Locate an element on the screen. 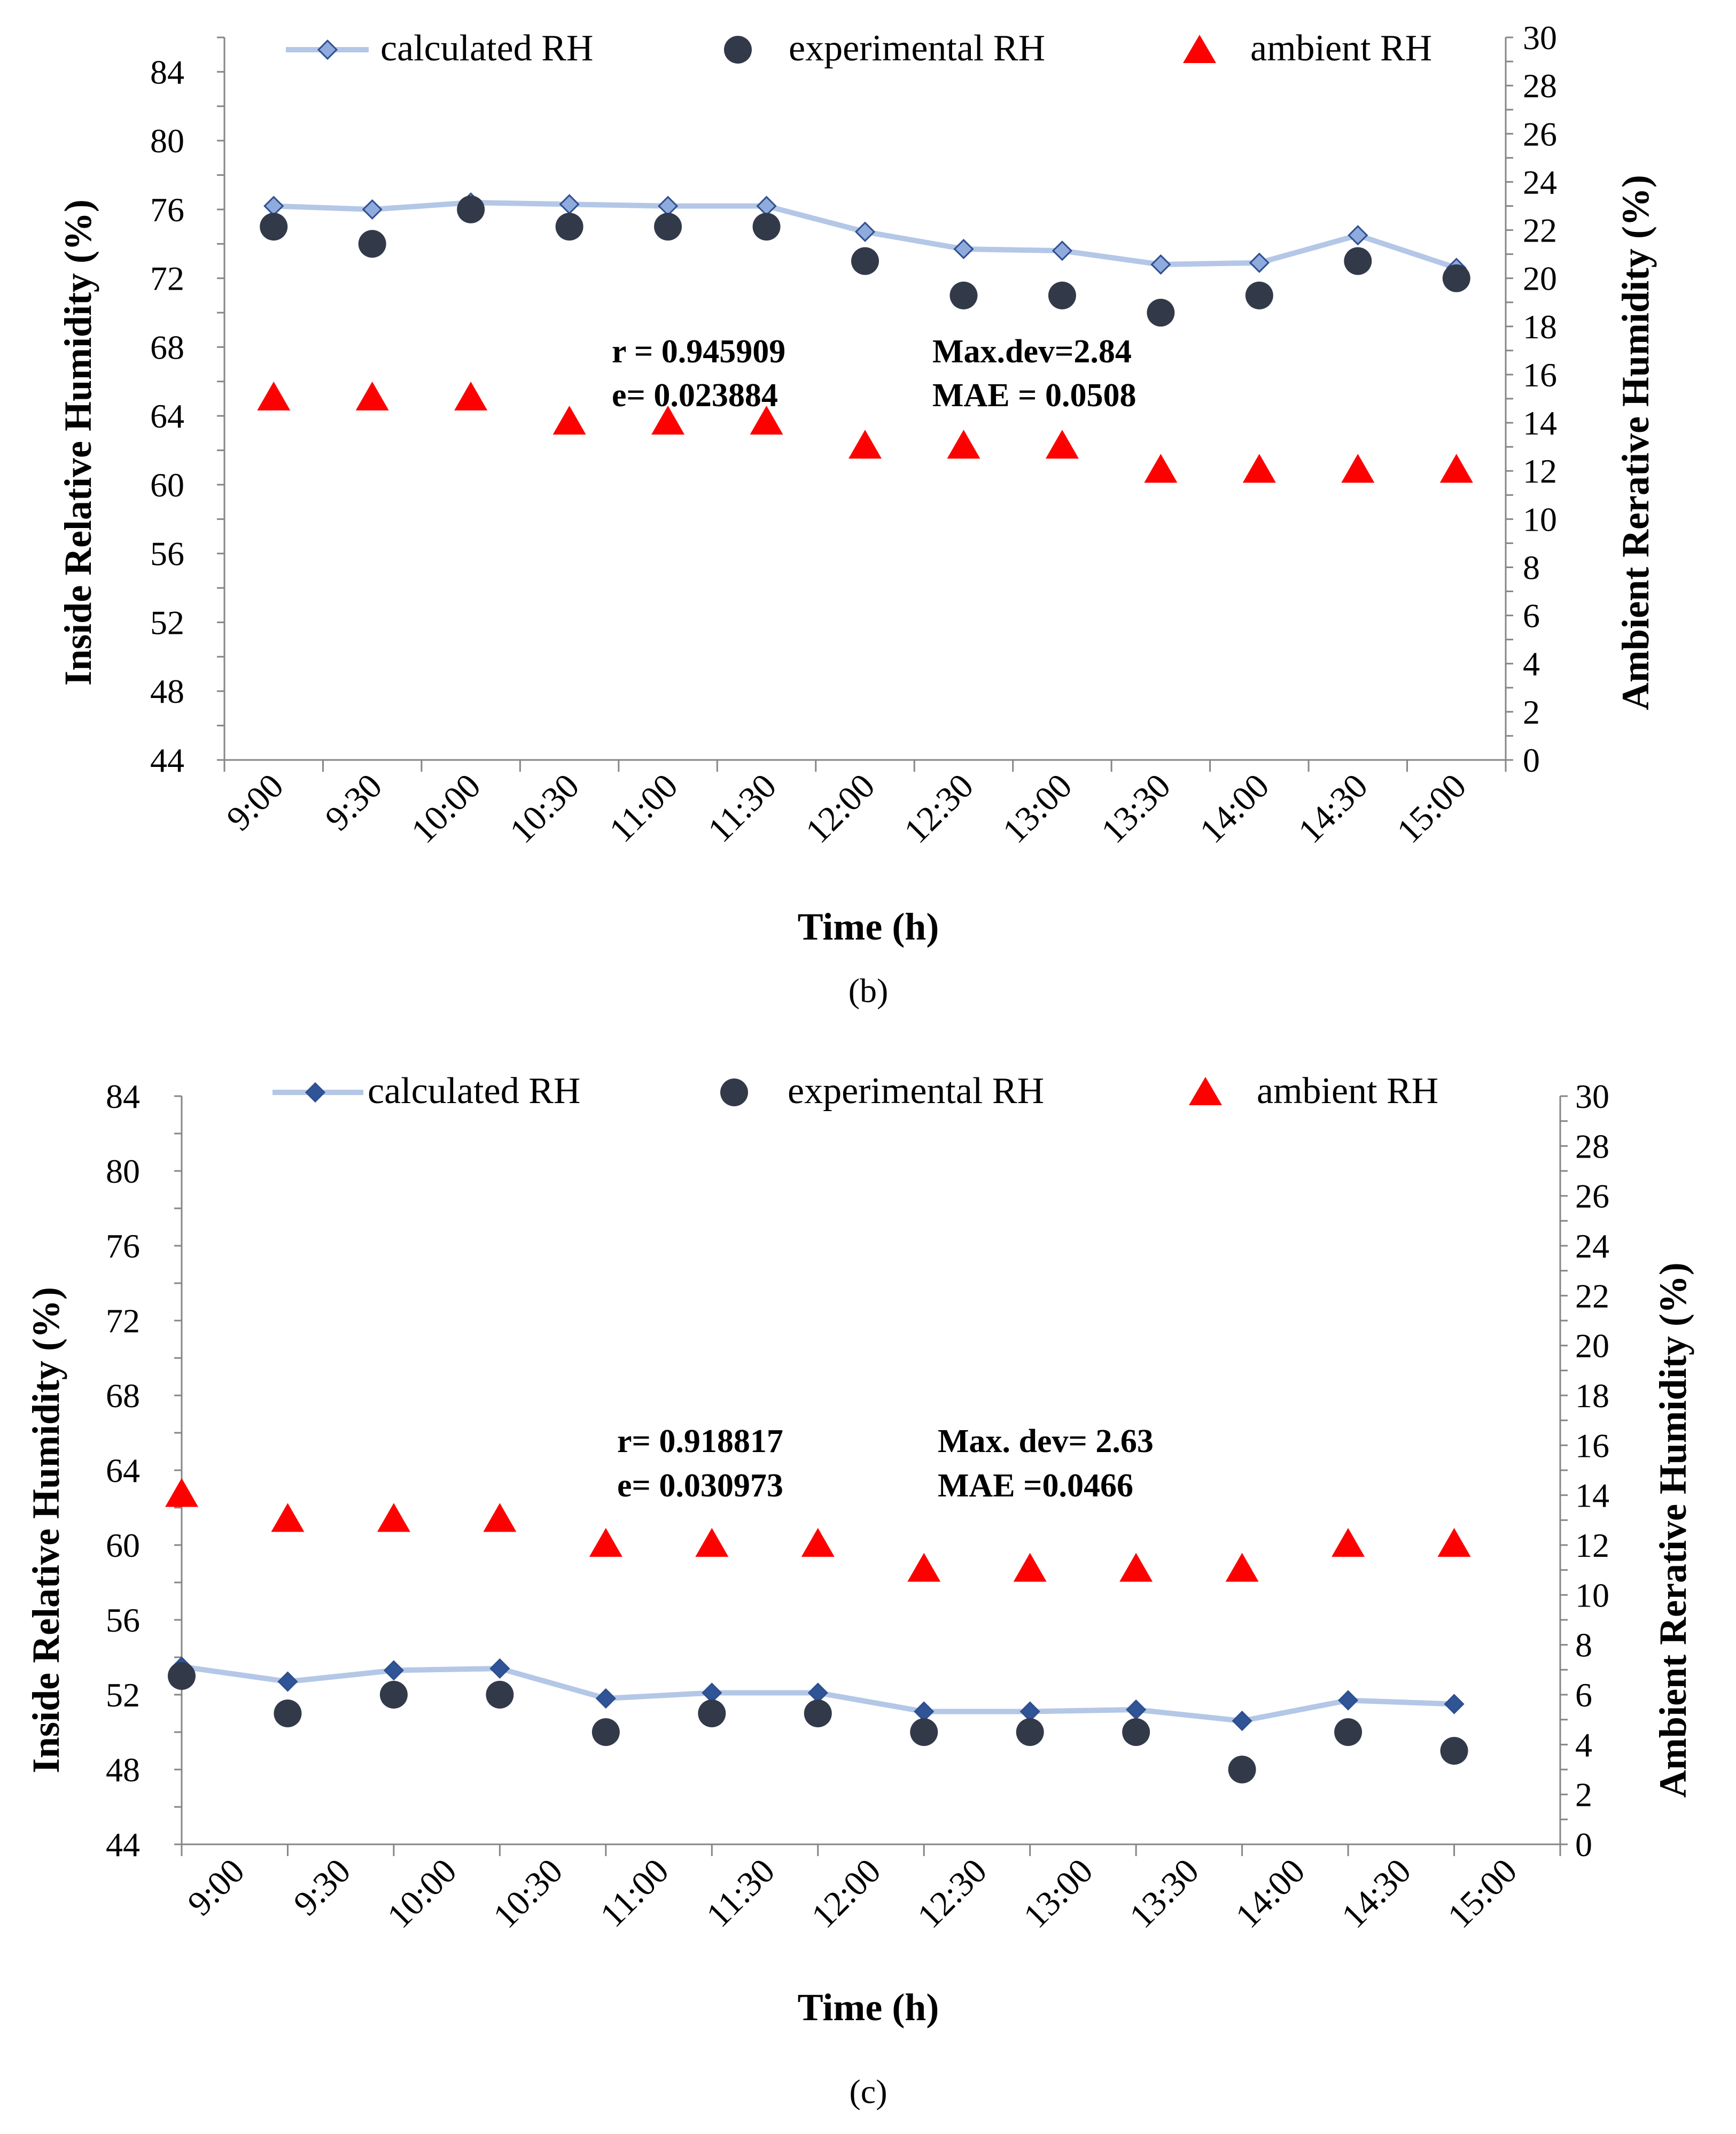  left-axis-tick-label: 72 is located at coordinates (167, 279).